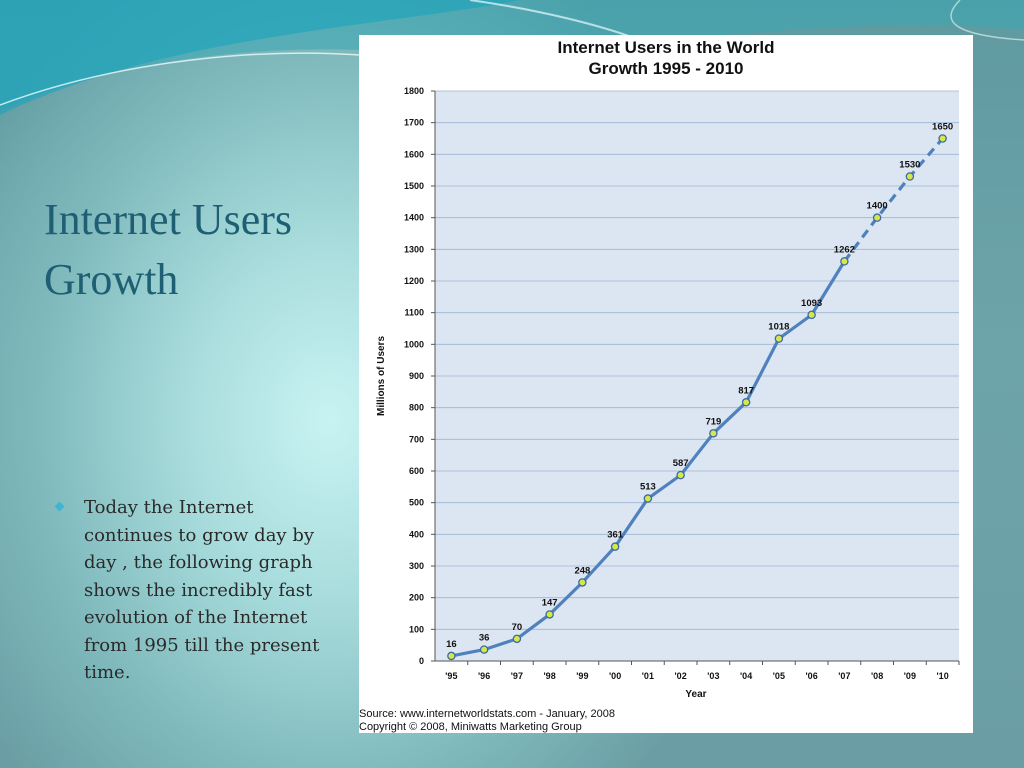 Image resolution: width=1024 pixels, height=768 pixels. What do you see at coordinates (421, 661) in the screenshot?
I see `y-tick-label: 0` at bounding box center [421, 661].